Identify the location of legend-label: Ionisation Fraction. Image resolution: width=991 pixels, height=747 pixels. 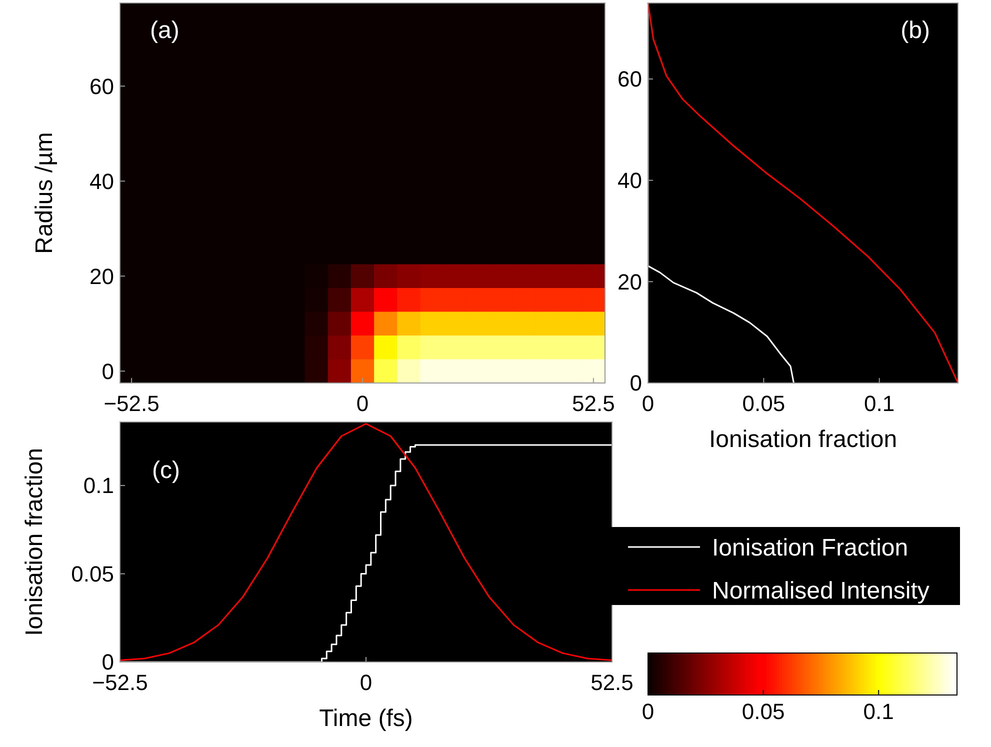
(810, 548).